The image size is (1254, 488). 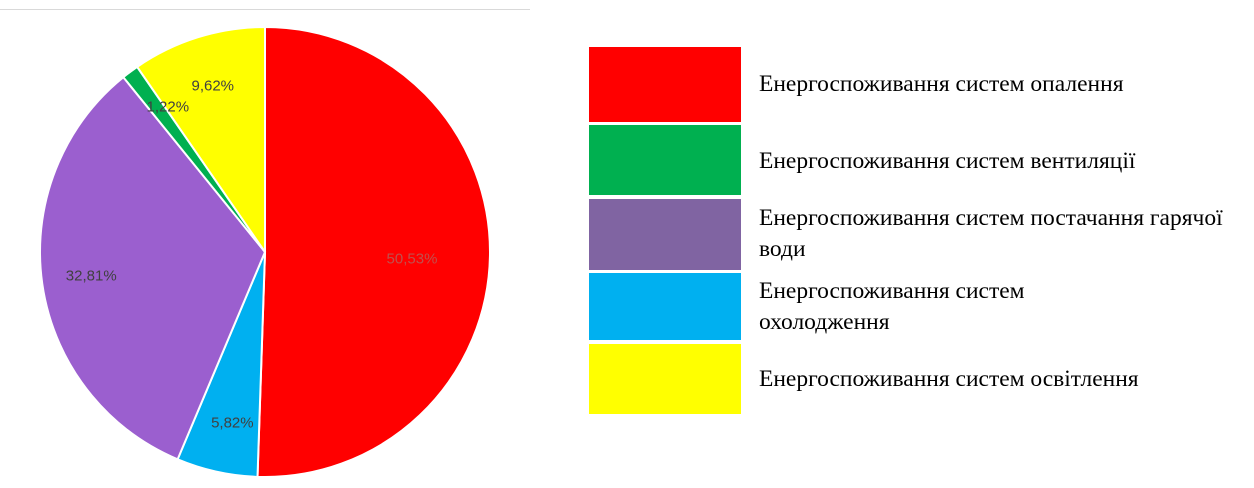 What do you see at coordinates (665, 84) in the screenshot?
I see `legend-swatch-heating` at bounding box center [665, 84].